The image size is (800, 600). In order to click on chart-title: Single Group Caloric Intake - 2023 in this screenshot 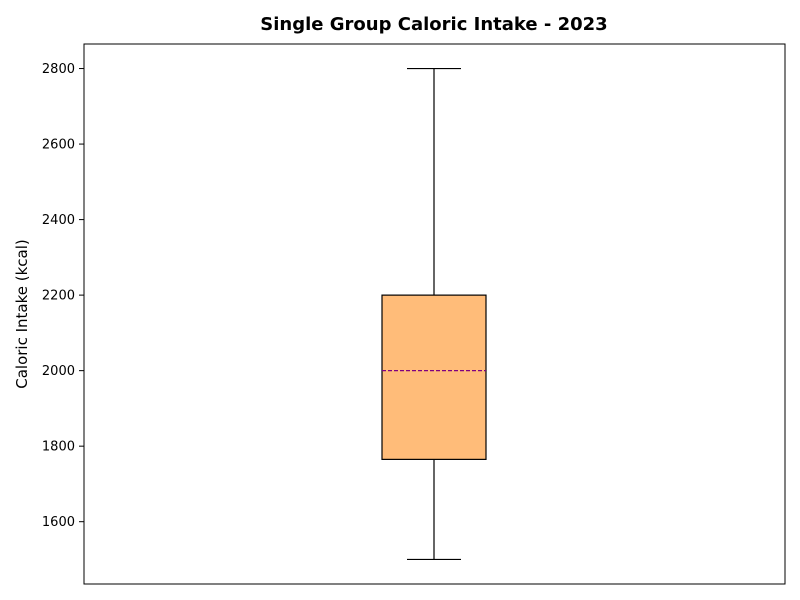, I will do `click(433, 24)`.